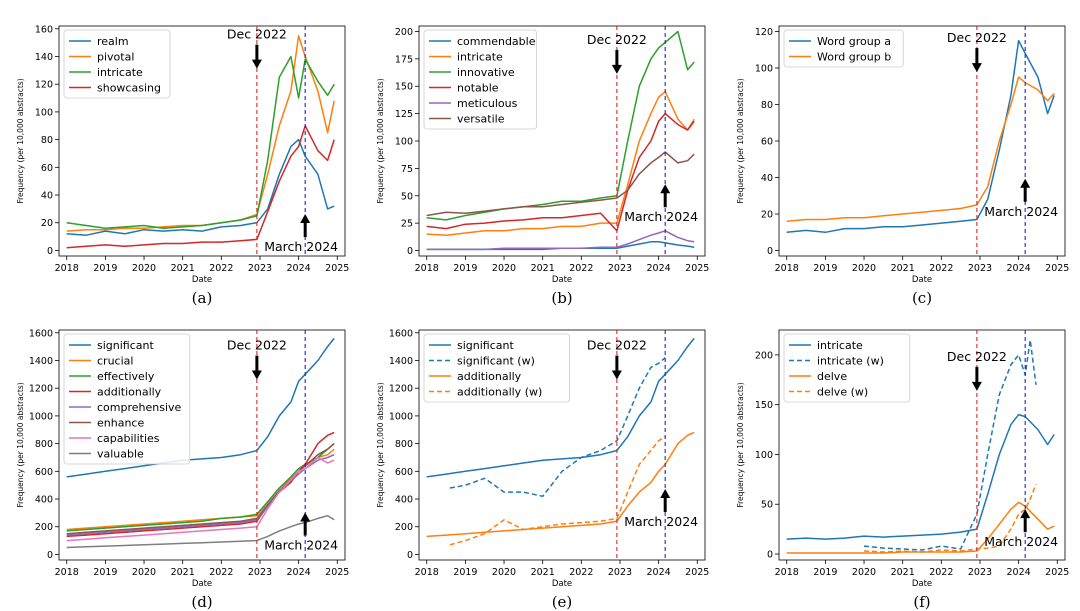 This screenshot has height=611, width=1080. Describe the element at coordinates (404, 32) in the screenshot. I see `y-tick-label: 200` at that location.